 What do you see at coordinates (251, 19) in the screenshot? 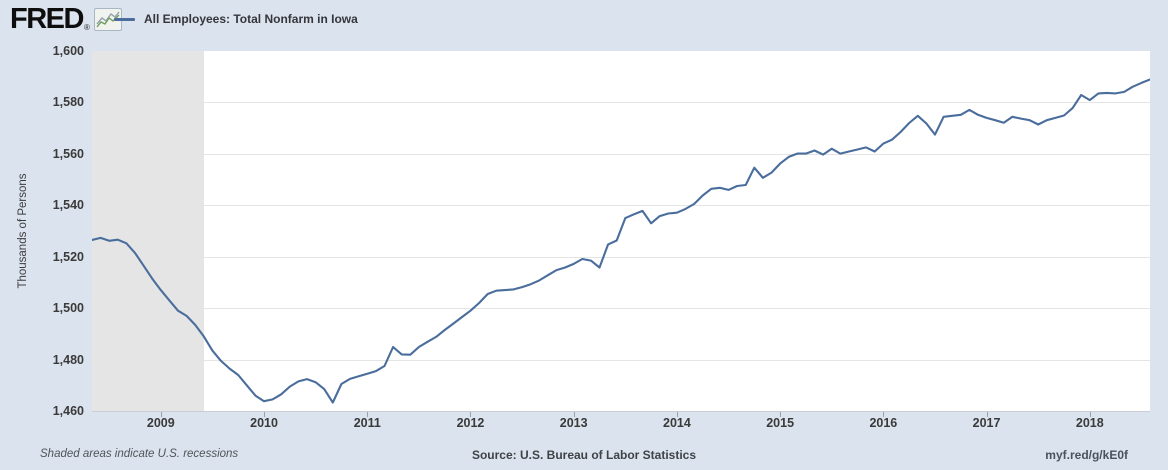
I see `series-title: All Employees: Total Nonfarm in Iowa` at bounding box center [251, 19].